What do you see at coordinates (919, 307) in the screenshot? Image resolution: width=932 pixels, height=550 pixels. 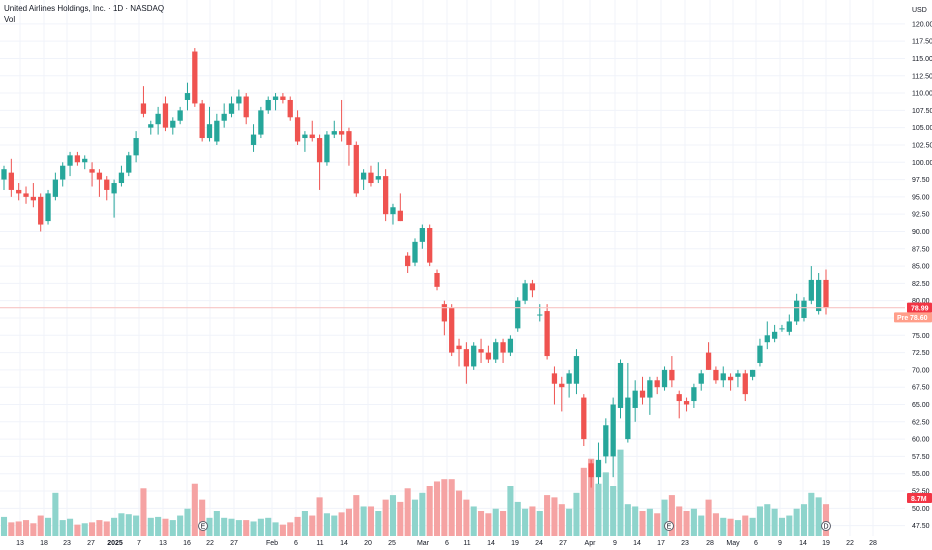 I see `last-price-badge` at bounding box center [919, 307].